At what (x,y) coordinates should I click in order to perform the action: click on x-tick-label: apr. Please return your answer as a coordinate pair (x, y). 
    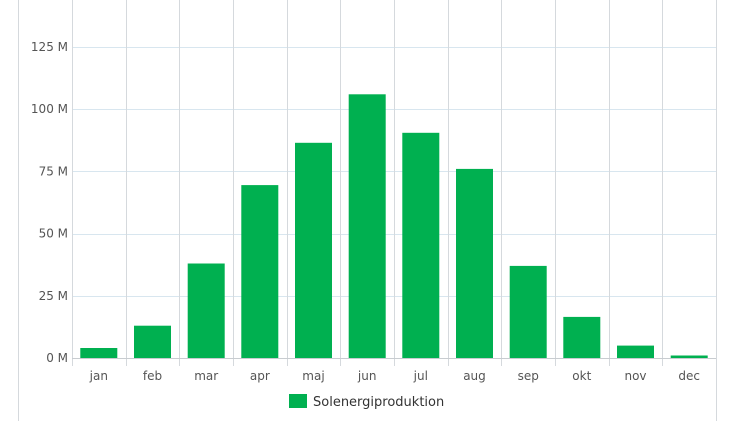
    Looking at the image, I should click on (260, 376).